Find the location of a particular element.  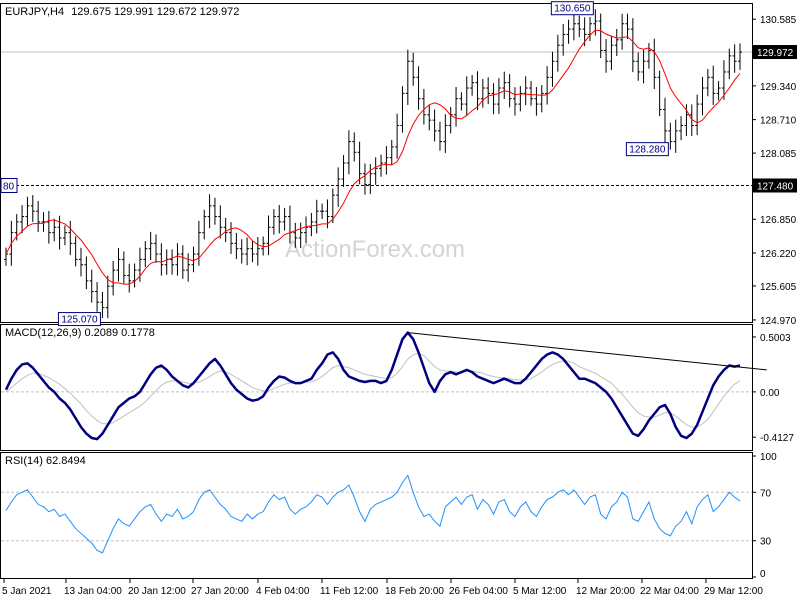

price-label-text: 125.070 is located at coordinates (79, 320).